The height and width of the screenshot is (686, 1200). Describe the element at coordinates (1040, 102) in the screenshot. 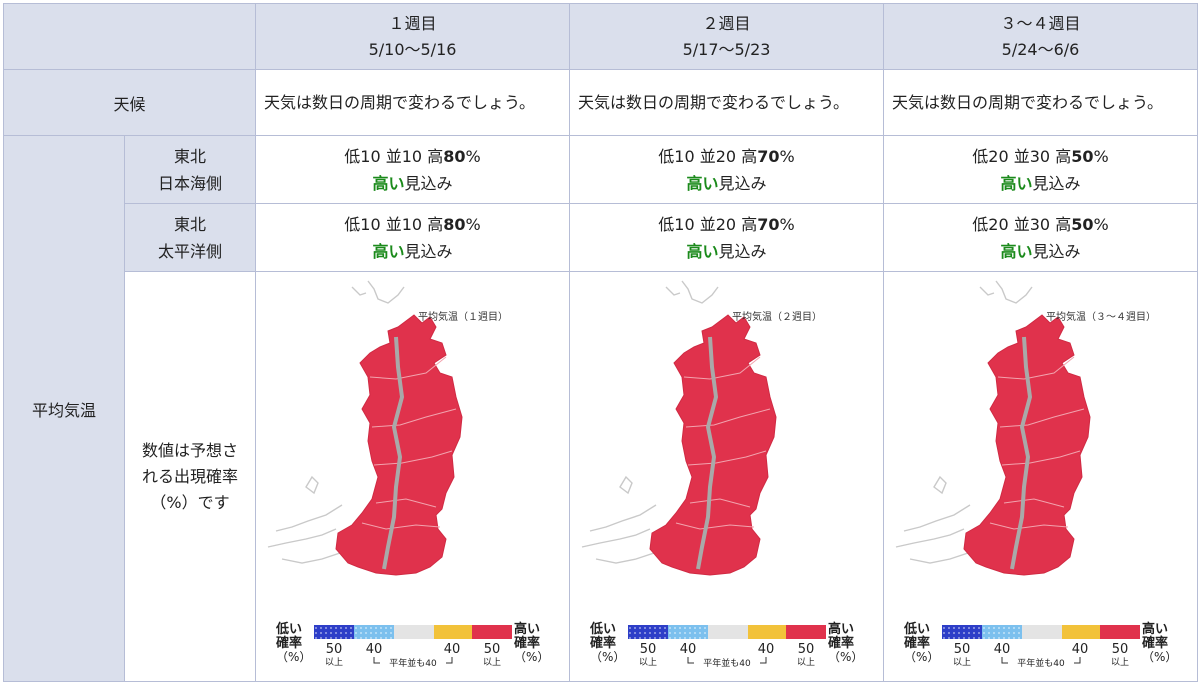

I see `weather-text-3: 天気は数日の周期で変わるでしょう。` at that location.